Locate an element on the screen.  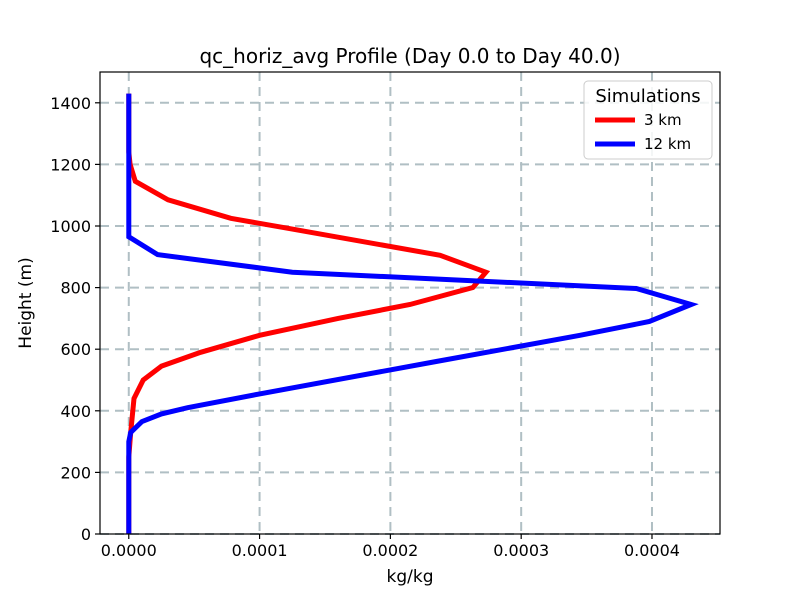
y-tick-label: 1400 is located at coordinates (70, 103).